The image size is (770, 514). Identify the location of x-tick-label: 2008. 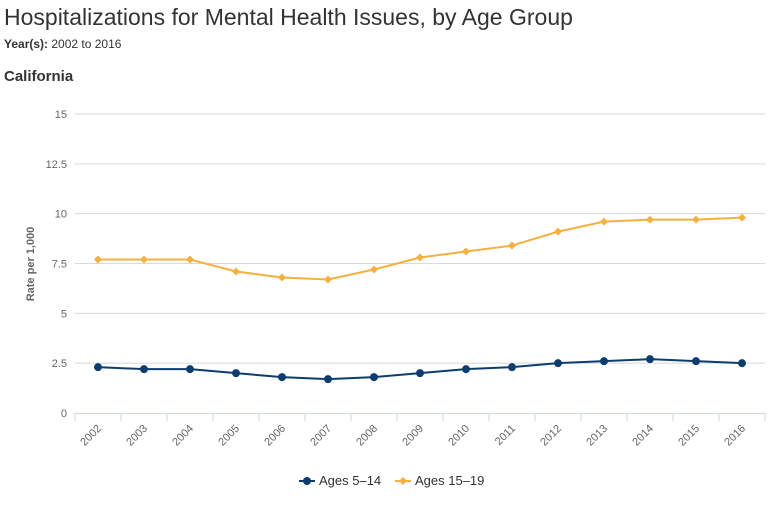
(367, 436).